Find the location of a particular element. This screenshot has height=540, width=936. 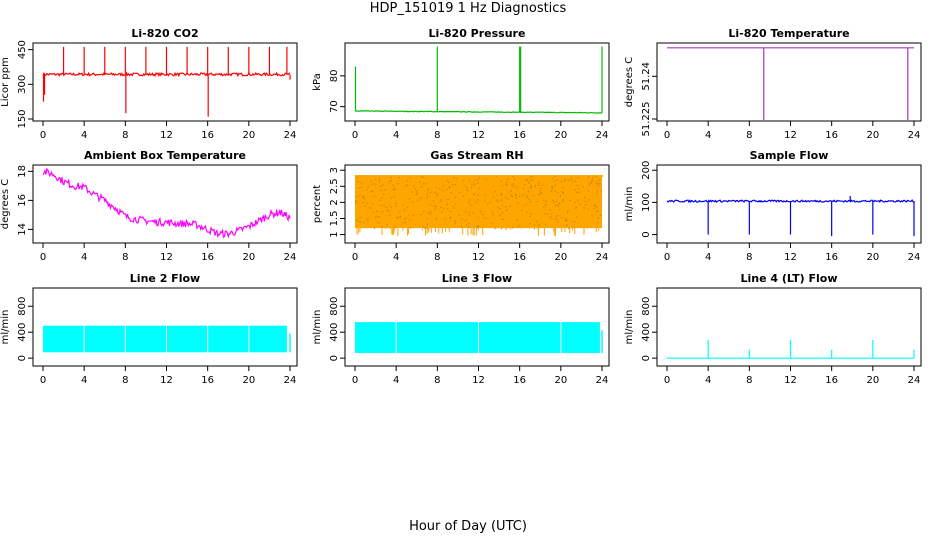

panel-title: Ambient Box Temperature is located at coordinates (165, 155).